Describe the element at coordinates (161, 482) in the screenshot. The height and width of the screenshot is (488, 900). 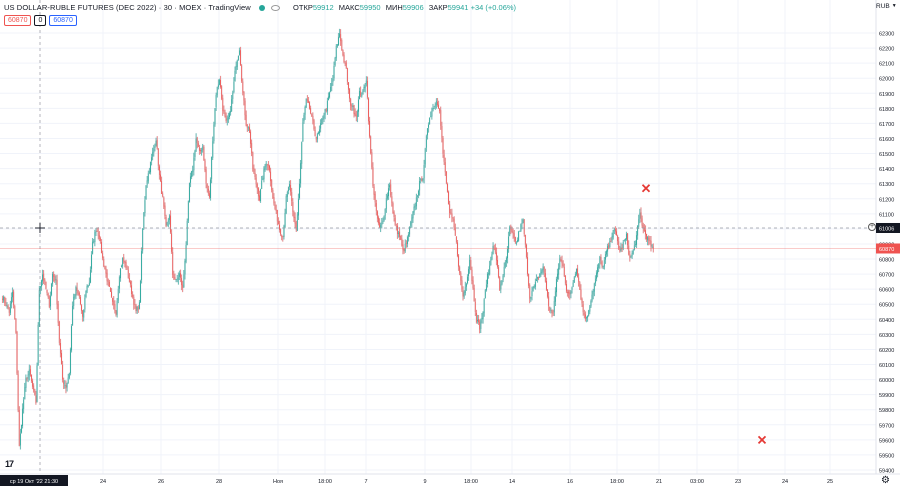
I see `time-tick-label: 26` at that location.